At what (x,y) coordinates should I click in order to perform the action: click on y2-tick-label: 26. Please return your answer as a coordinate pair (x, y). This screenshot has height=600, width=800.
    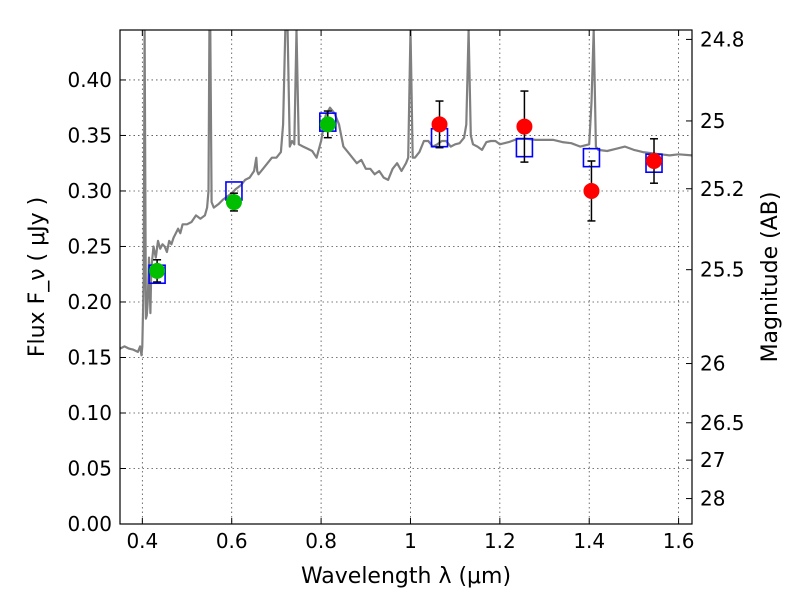
    Looking at the image, I should click on (712, 364).